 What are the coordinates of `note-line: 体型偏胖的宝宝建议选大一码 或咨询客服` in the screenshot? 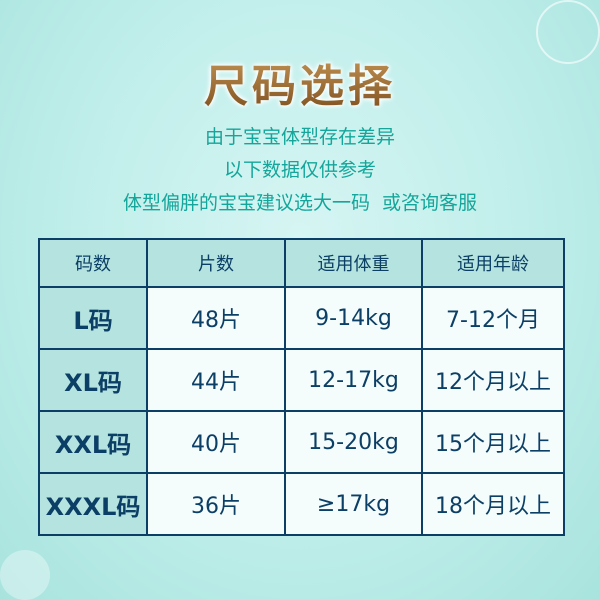 It's located at (300, 203).